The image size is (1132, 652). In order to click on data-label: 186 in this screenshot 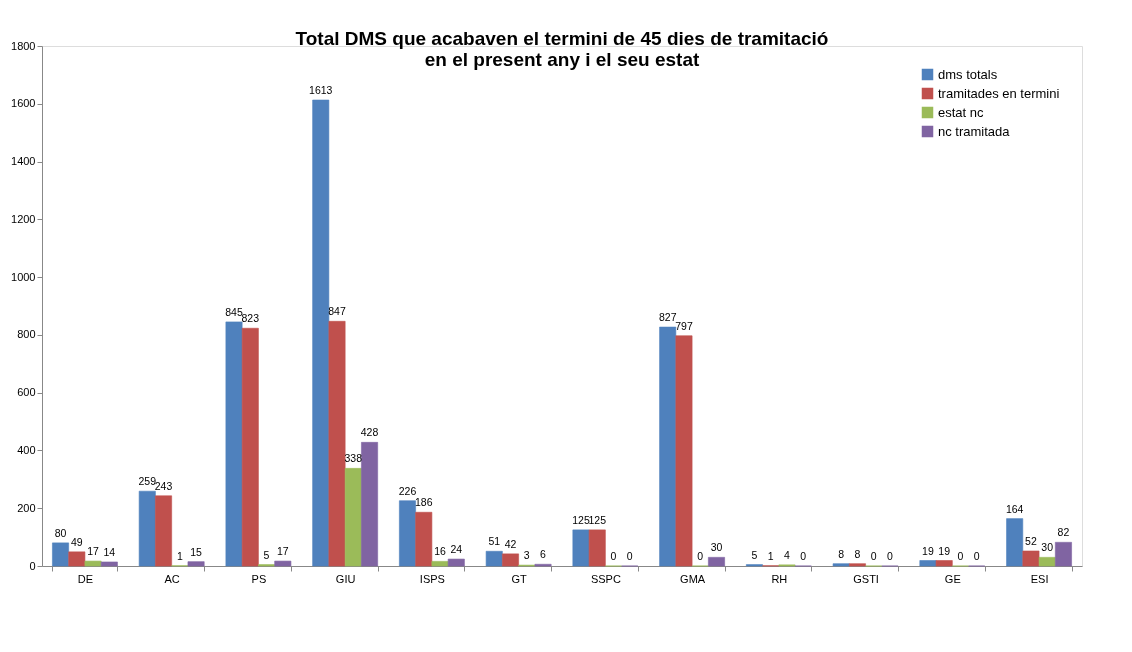, I will do `click(423, 502)`.